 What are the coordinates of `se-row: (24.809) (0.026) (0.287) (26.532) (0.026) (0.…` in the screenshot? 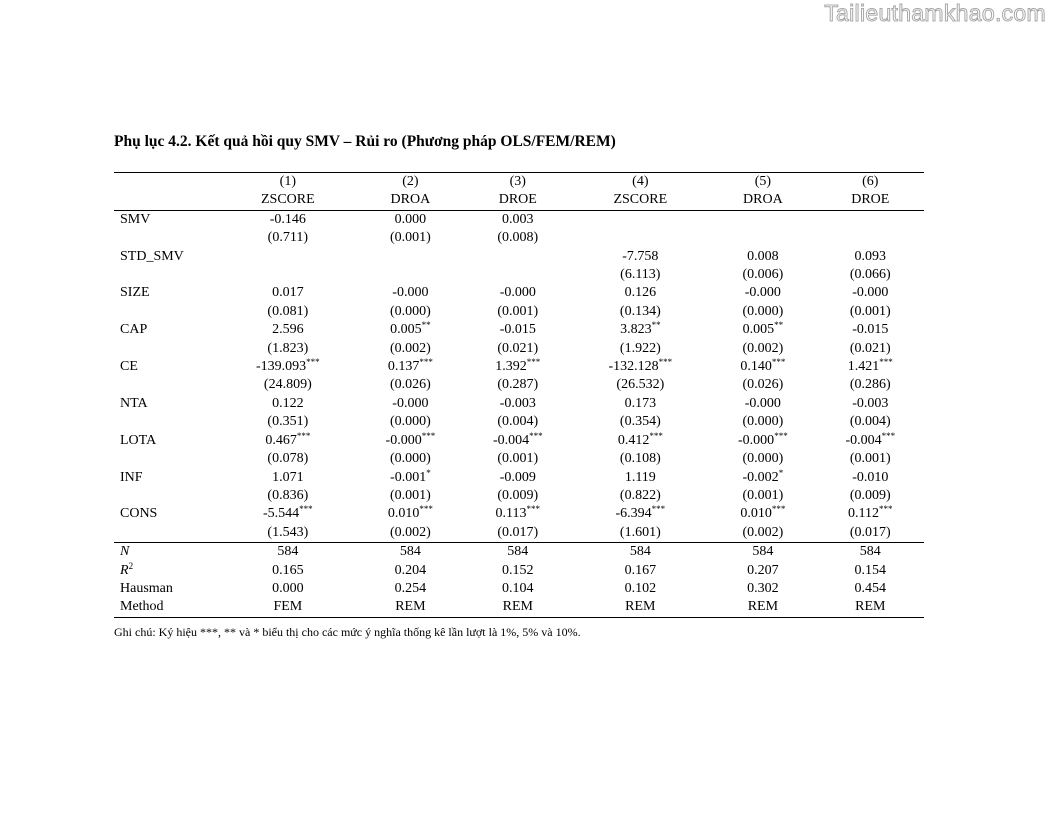 It's located at (519, 385).